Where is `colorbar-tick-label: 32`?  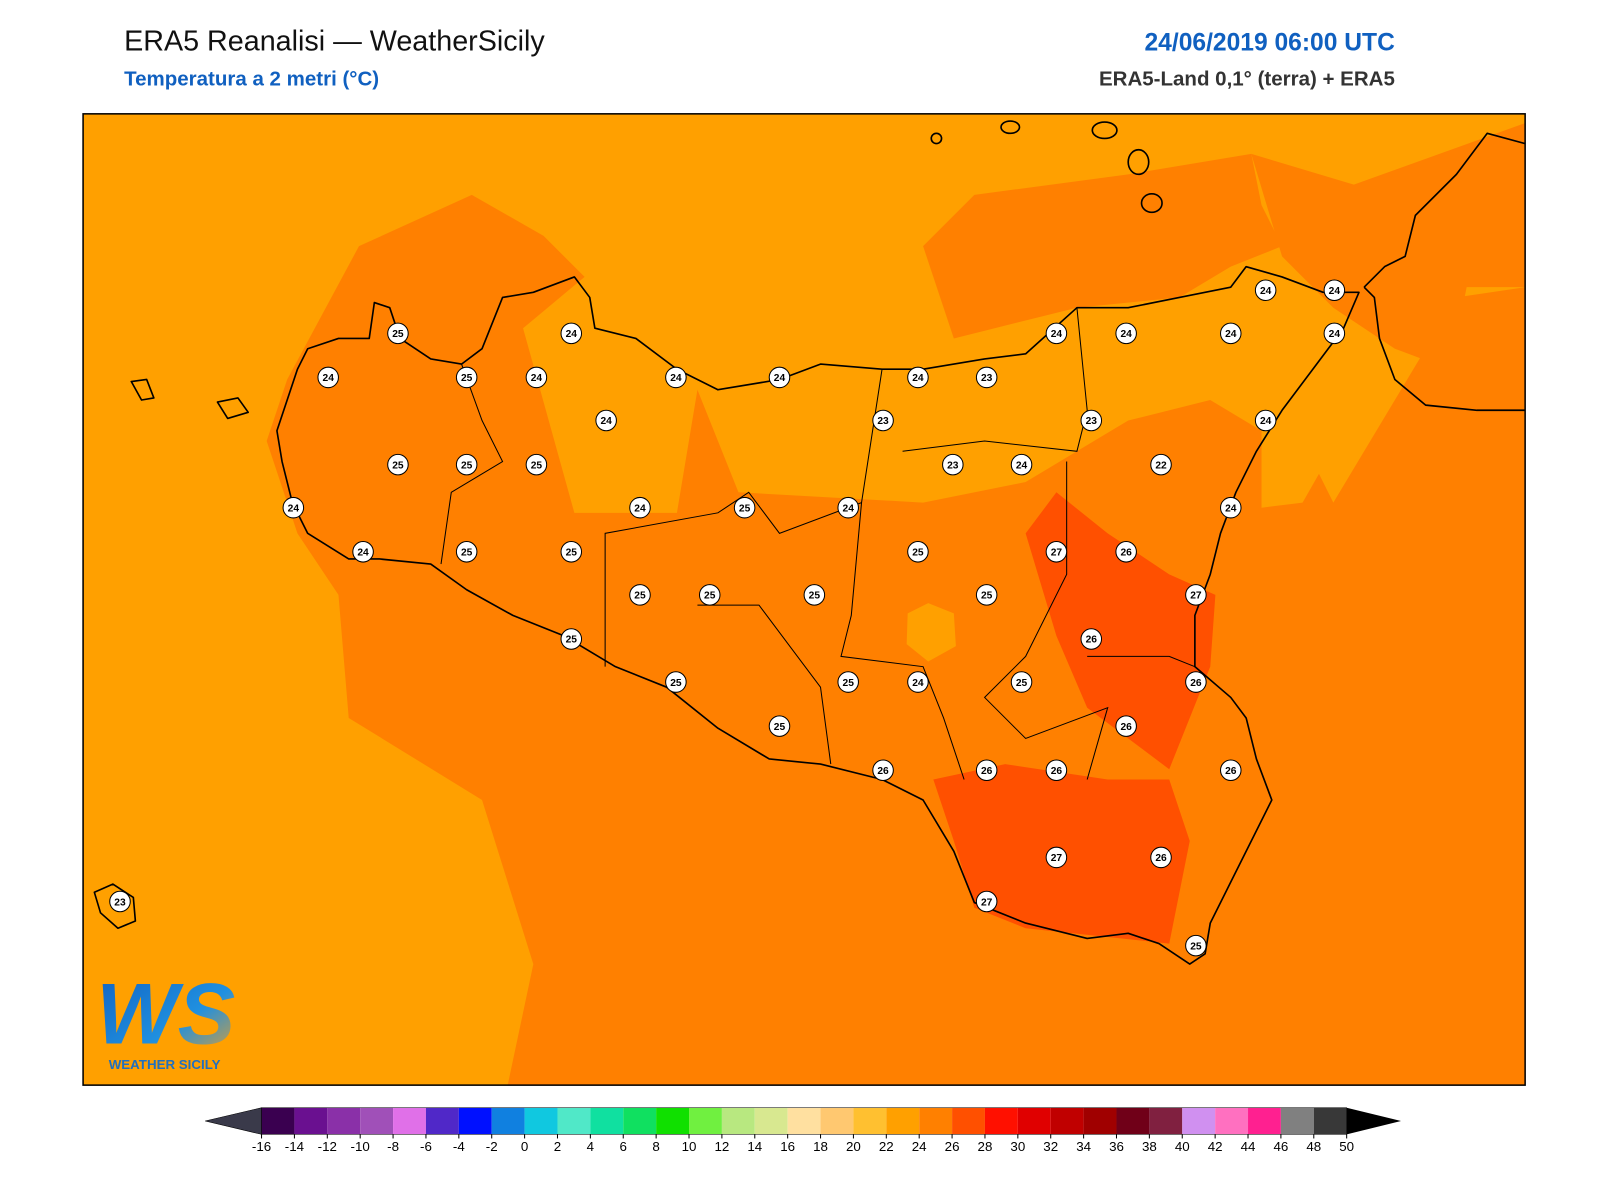 colorbar-tick-label: 32 is located at coordinates (1050, 1146).